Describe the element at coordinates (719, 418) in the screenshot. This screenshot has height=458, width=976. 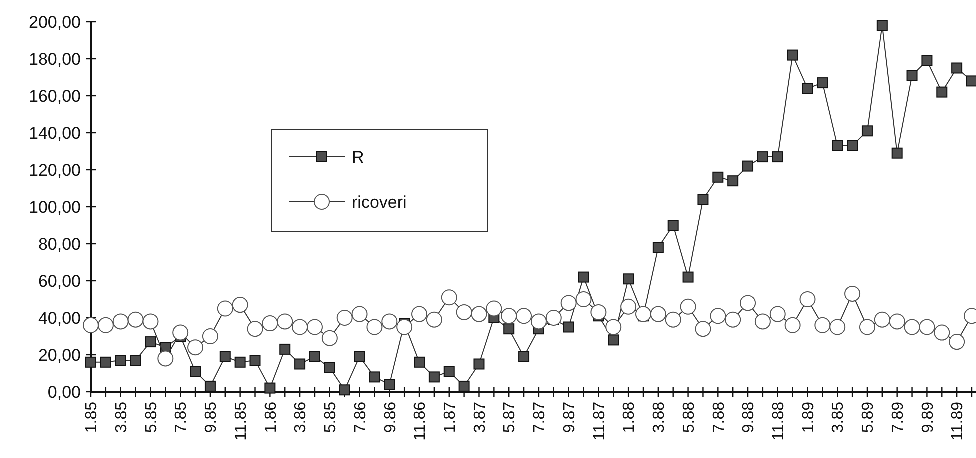
I see `x-tick-label: 7.88` at that location.